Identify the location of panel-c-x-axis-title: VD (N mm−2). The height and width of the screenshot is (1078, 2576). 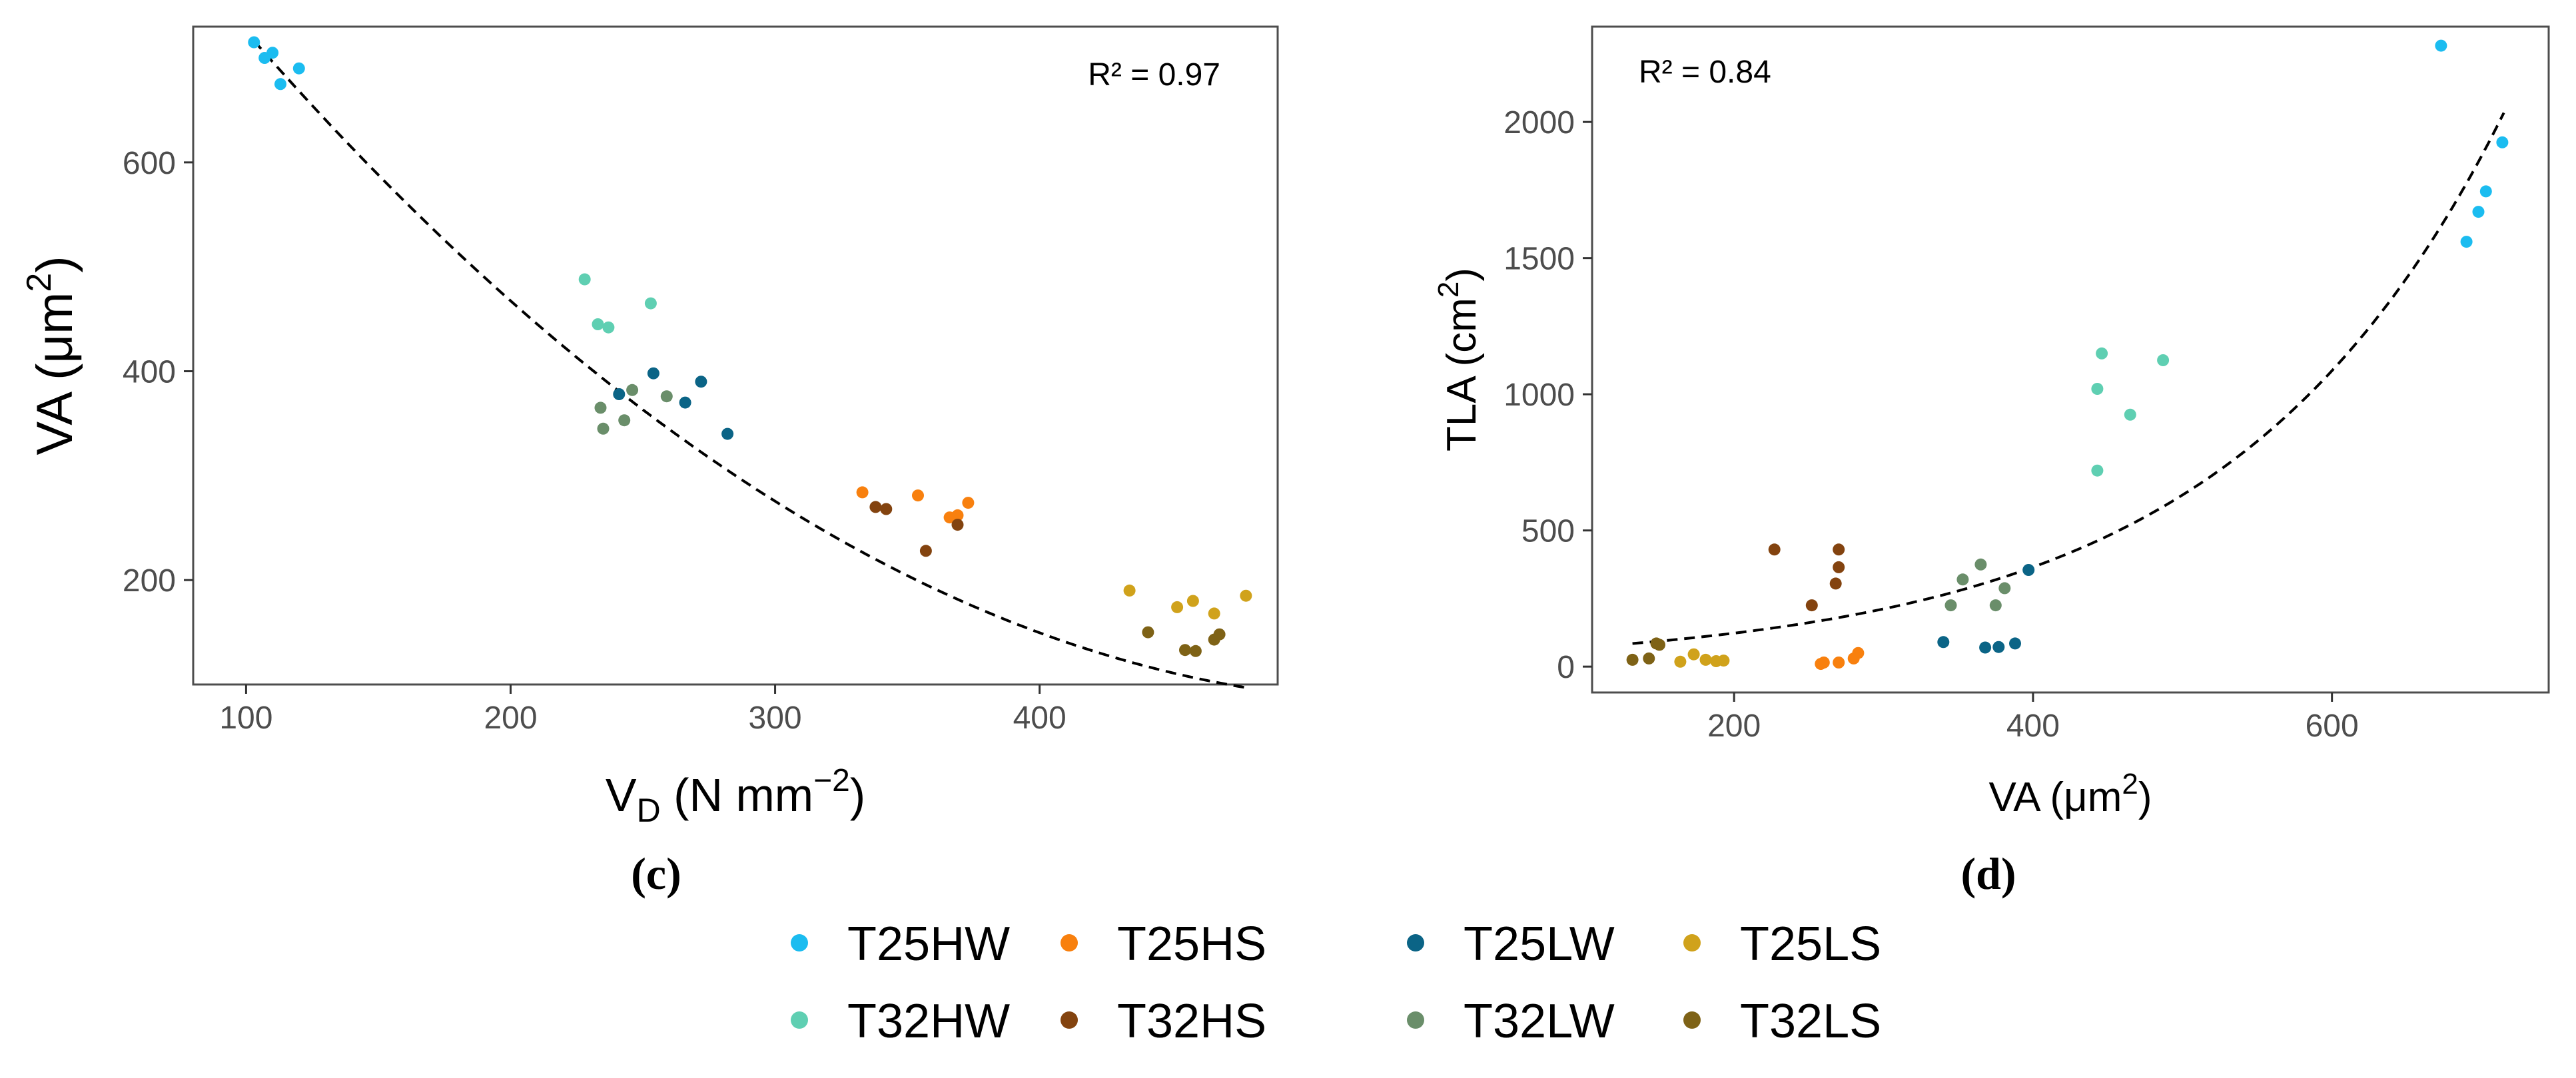
(736, 796).